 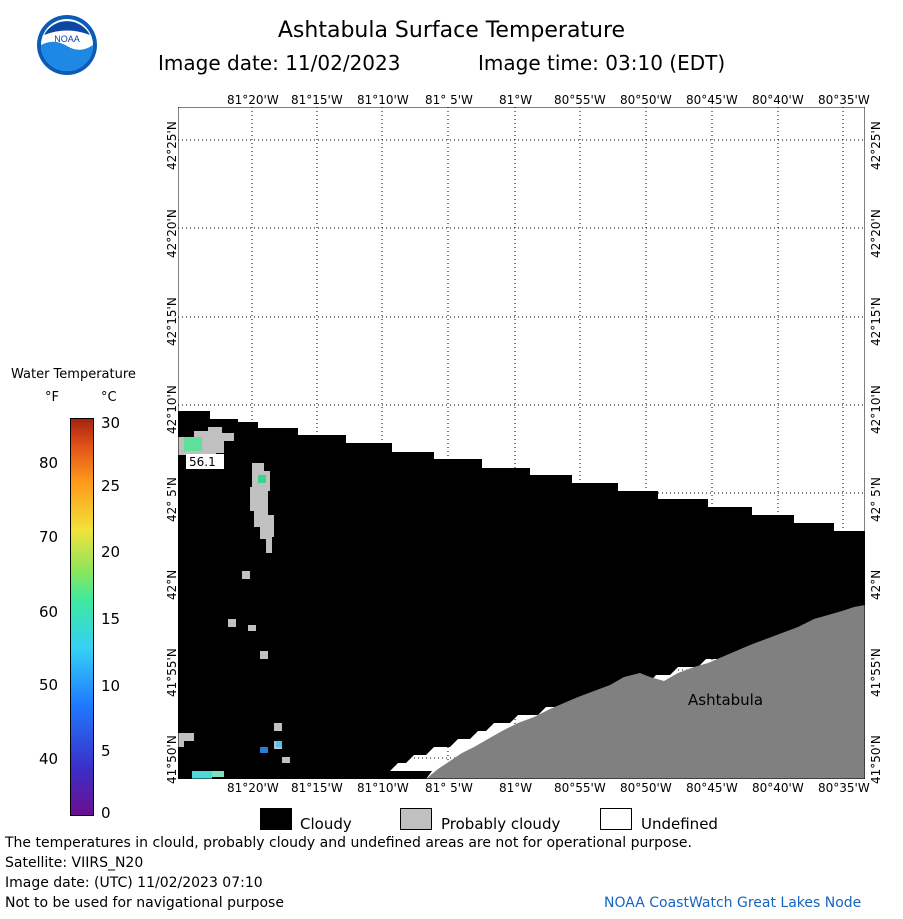 I want to click on lon-label-top: 81°10'W, so click(x=383, y=100).